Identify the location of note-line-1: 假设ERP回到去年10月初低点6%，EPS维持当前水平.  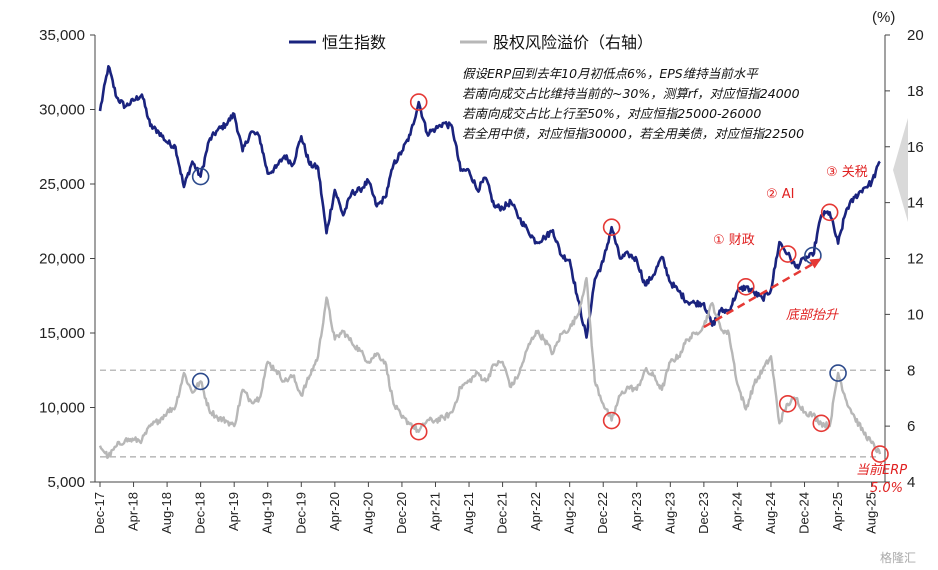
(610, 73).